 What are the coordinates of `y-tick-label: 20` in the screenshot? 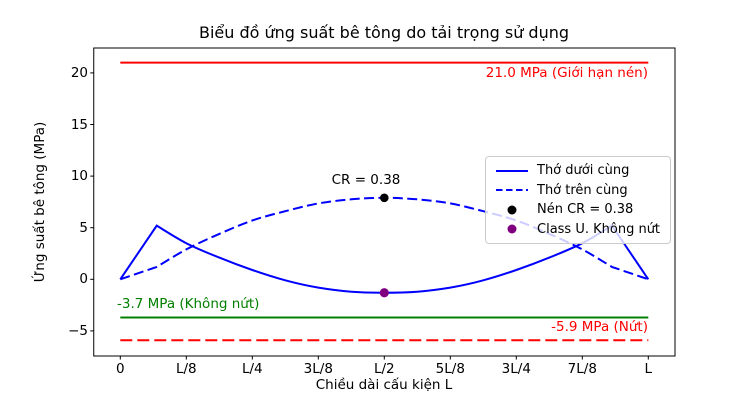 It's located at (79, 72).